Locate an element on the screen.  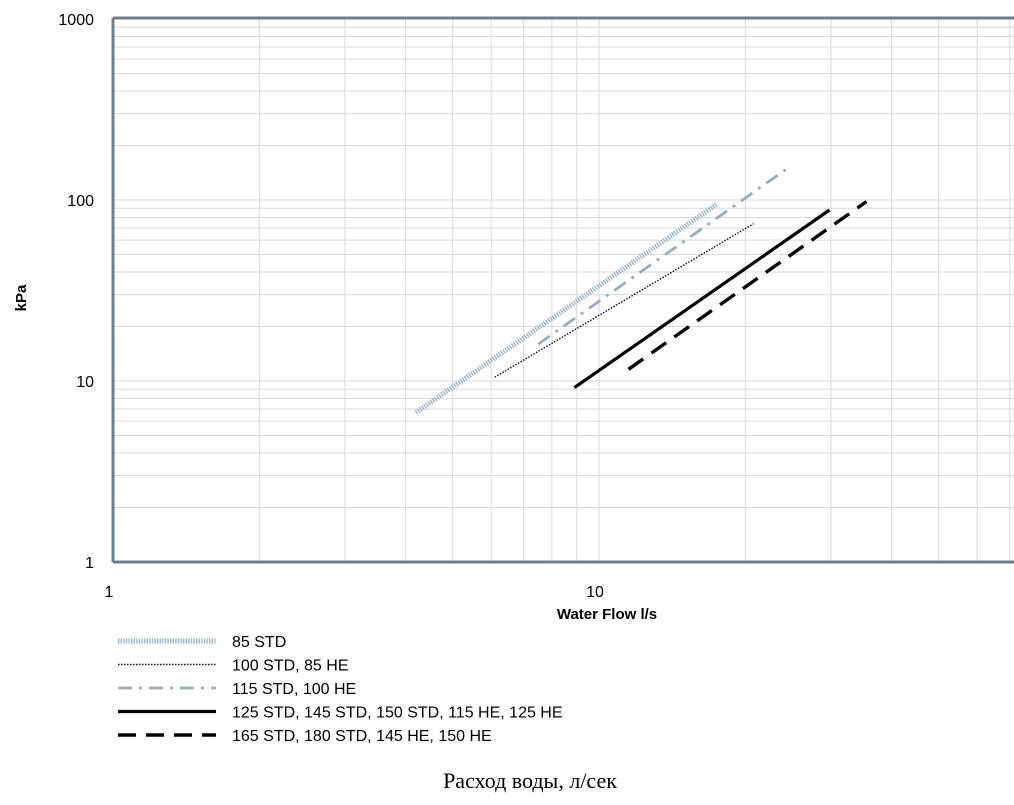
series-lines is located at coordinates (641, 291).